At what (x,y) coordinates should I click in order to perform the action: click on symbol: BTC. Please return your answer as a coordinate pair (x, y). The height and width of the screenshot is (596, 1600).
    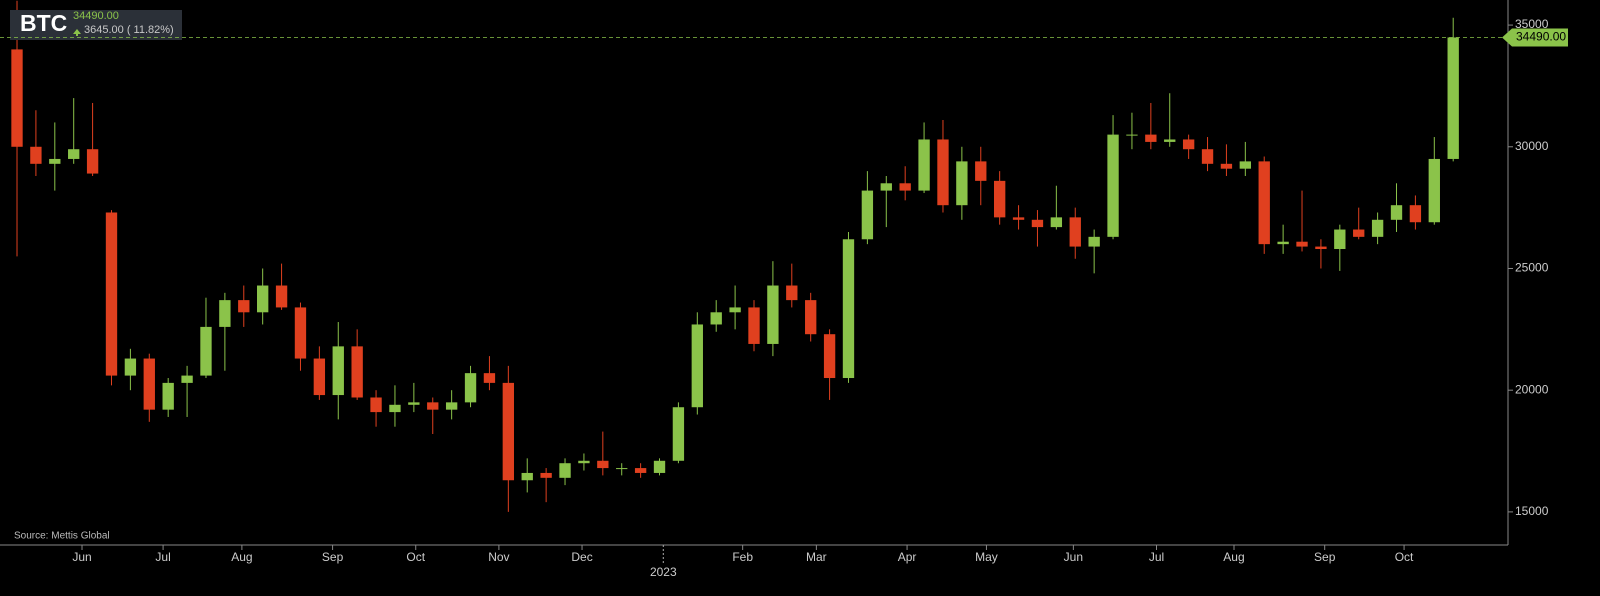
    Looking at the image, I should click on (43, 23).